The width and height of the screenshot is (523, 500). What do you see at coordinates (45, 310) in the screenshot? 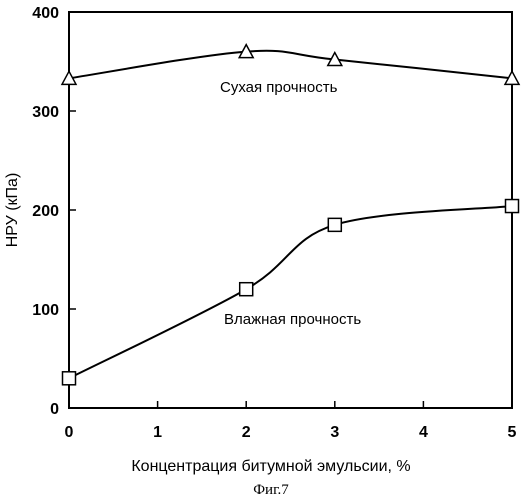
I see `y-tick-label: 100` at bounding box center [45, 310].